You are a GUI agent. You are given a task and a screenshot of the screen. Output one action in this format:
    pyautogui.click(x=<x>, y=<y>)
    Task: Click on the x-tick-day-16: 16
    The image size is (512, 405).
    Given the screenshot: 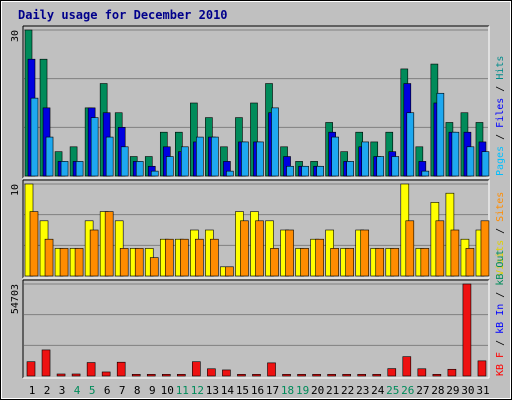 What is the action you would take?
    pyautogui.click(x=257, y=390)
    